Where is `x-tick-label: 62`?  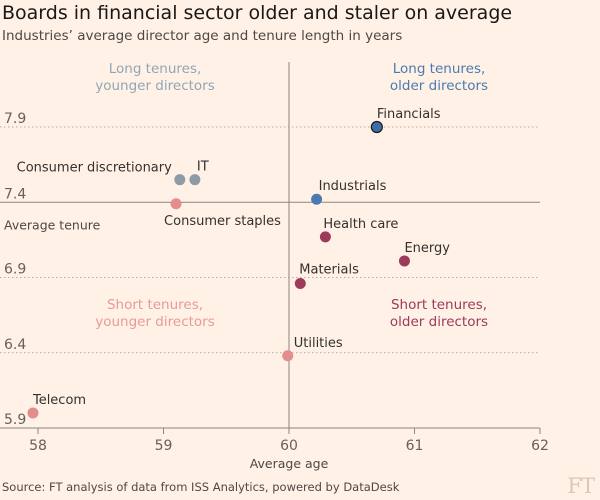 x-tick-label: 62 is located at coordinates (540, 446).